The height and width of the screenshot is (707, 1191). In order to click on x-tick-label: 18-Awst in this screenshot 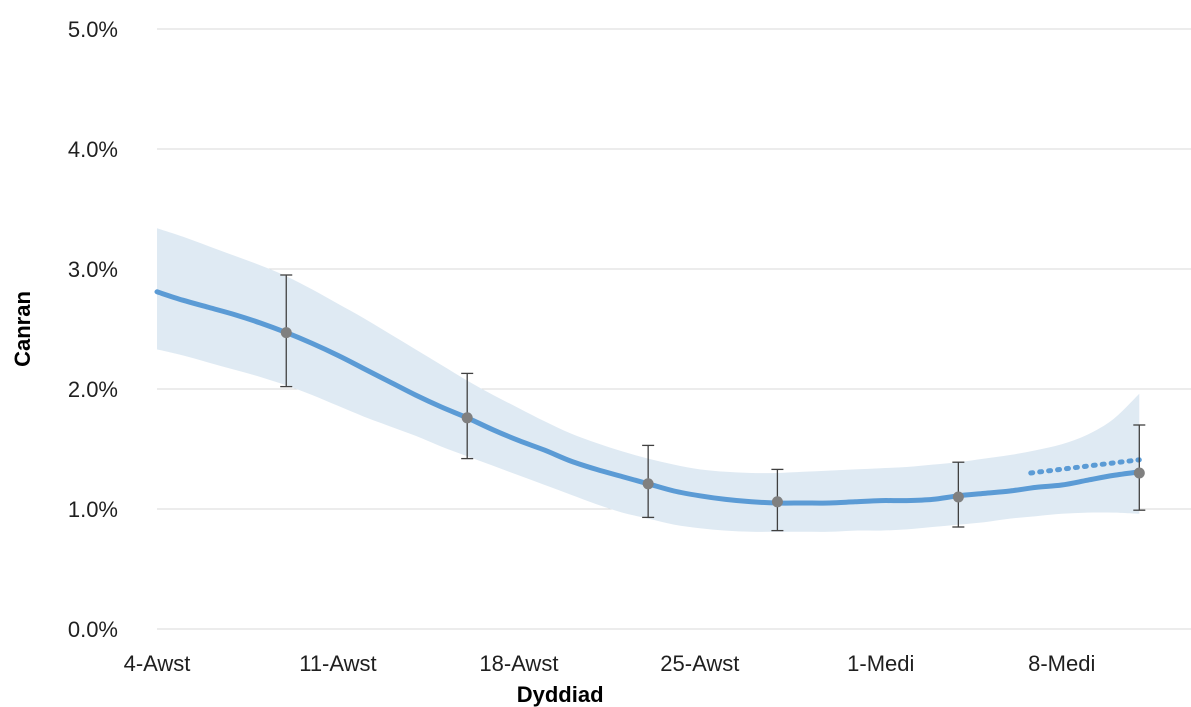, I will do `click(518, 663)`.